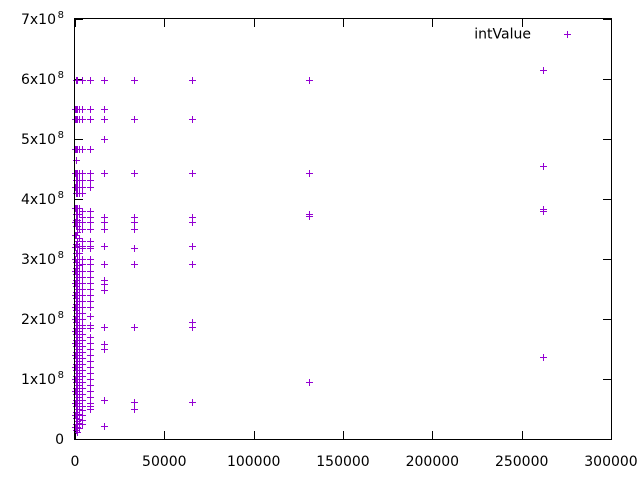 Image resolution: width=640 pixels, height=480 pixels. I want to click on x-tick-label: 300000, so click(610, 462).